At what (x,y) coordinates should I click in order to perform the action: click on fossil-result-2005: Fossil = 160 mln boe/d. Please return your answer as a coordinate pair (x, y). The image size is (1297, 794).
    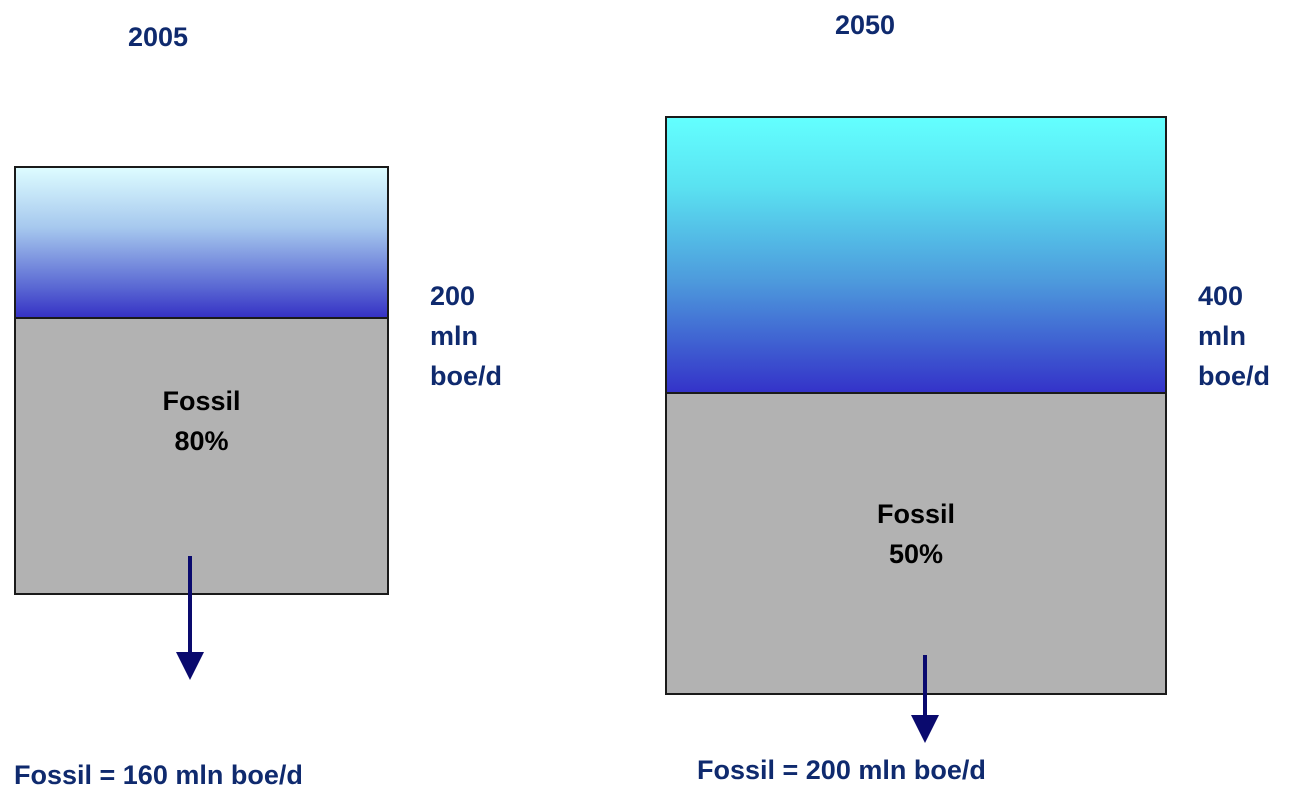
    Looking at the image, I should click on (158, 775).